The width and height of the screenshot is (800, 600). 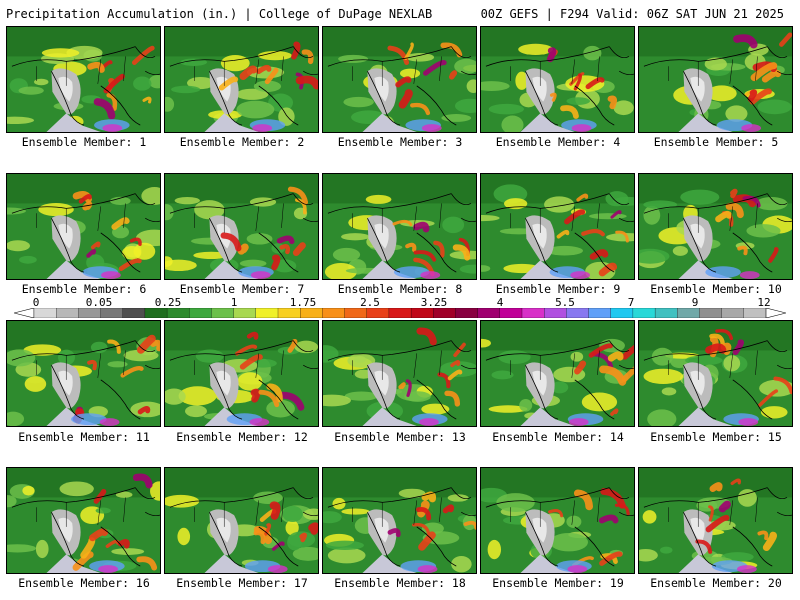 I want to click on ensemble-member-label: Ensemble Member: 6, so click(x=84, y=289).